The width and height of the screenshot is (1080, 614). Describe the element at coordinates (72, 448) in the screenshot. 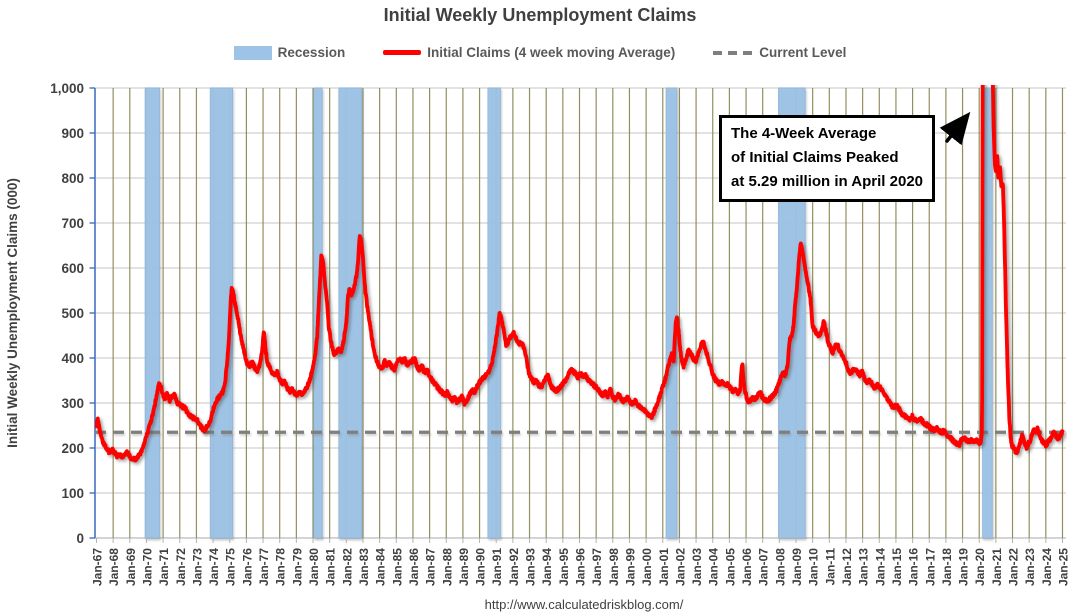

I see `y-tick-label: 200` at that location.